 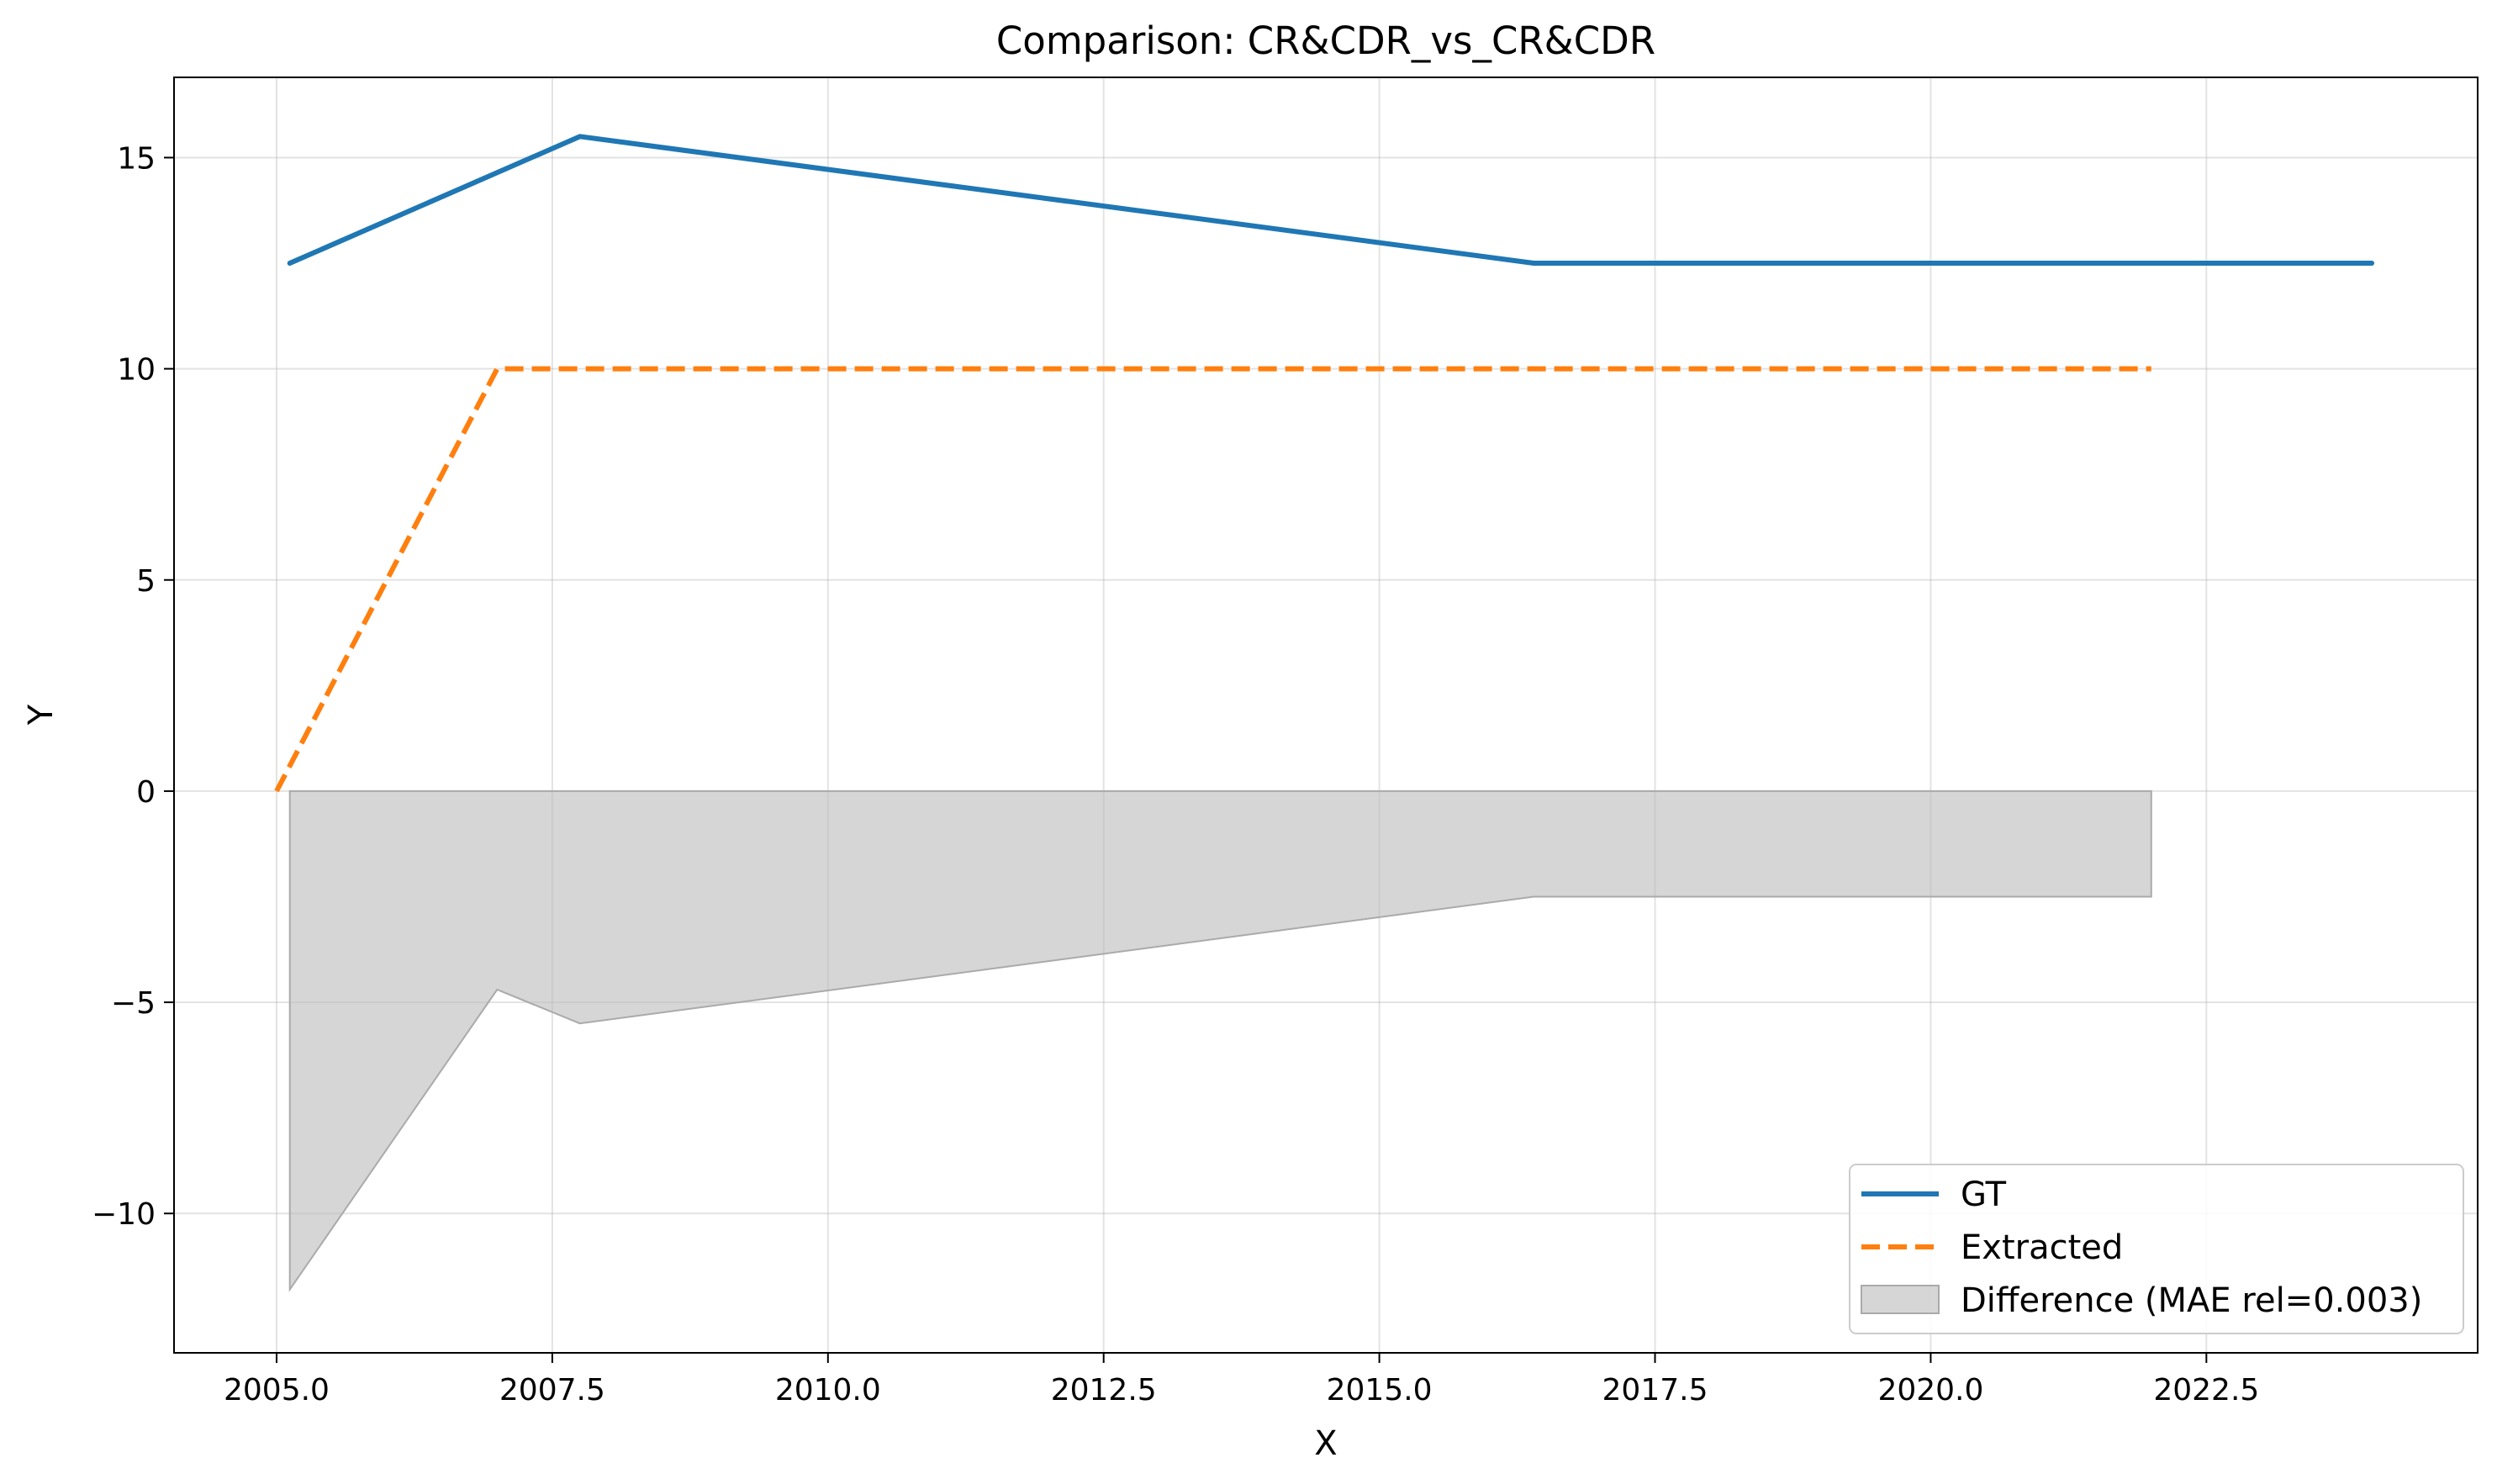 What do you see at coordinates (1984, 1194) in the screenshot?
I see `legend-label-gt: GT` at bounding box center [1984, 1194].